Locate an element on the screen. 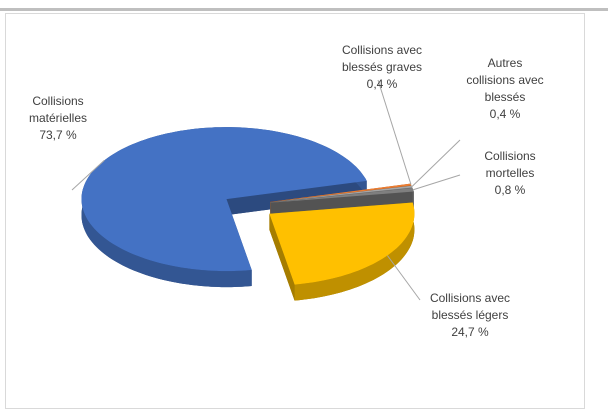 The height and width of the screenshot is (419, 608). data-label: Autres collisions avec blessés 0,4 % is located at coordinates (505, 89).